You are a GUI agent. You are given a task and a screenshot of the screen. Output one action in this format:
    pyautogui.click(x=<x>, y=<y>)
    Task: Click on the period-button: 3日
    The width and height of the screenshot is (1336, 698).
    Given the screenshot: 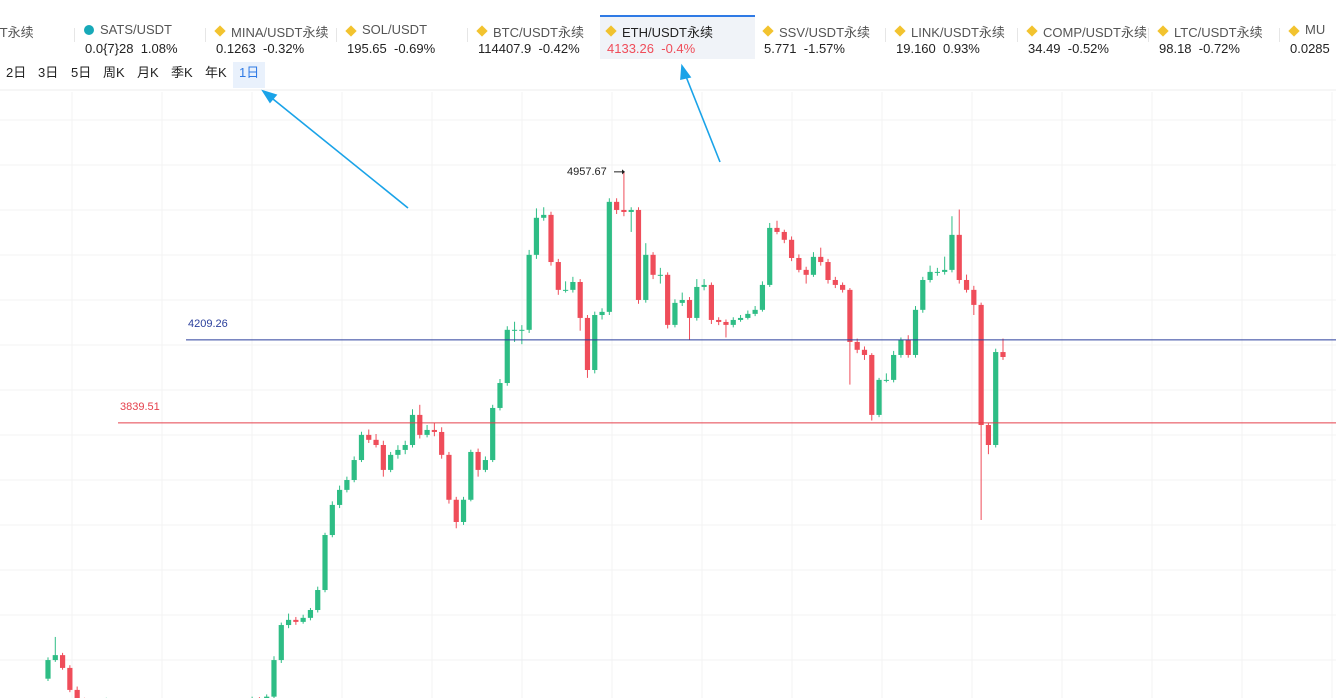 What is the action you would take?
    pyautogui.click(x=48, y=72)
    